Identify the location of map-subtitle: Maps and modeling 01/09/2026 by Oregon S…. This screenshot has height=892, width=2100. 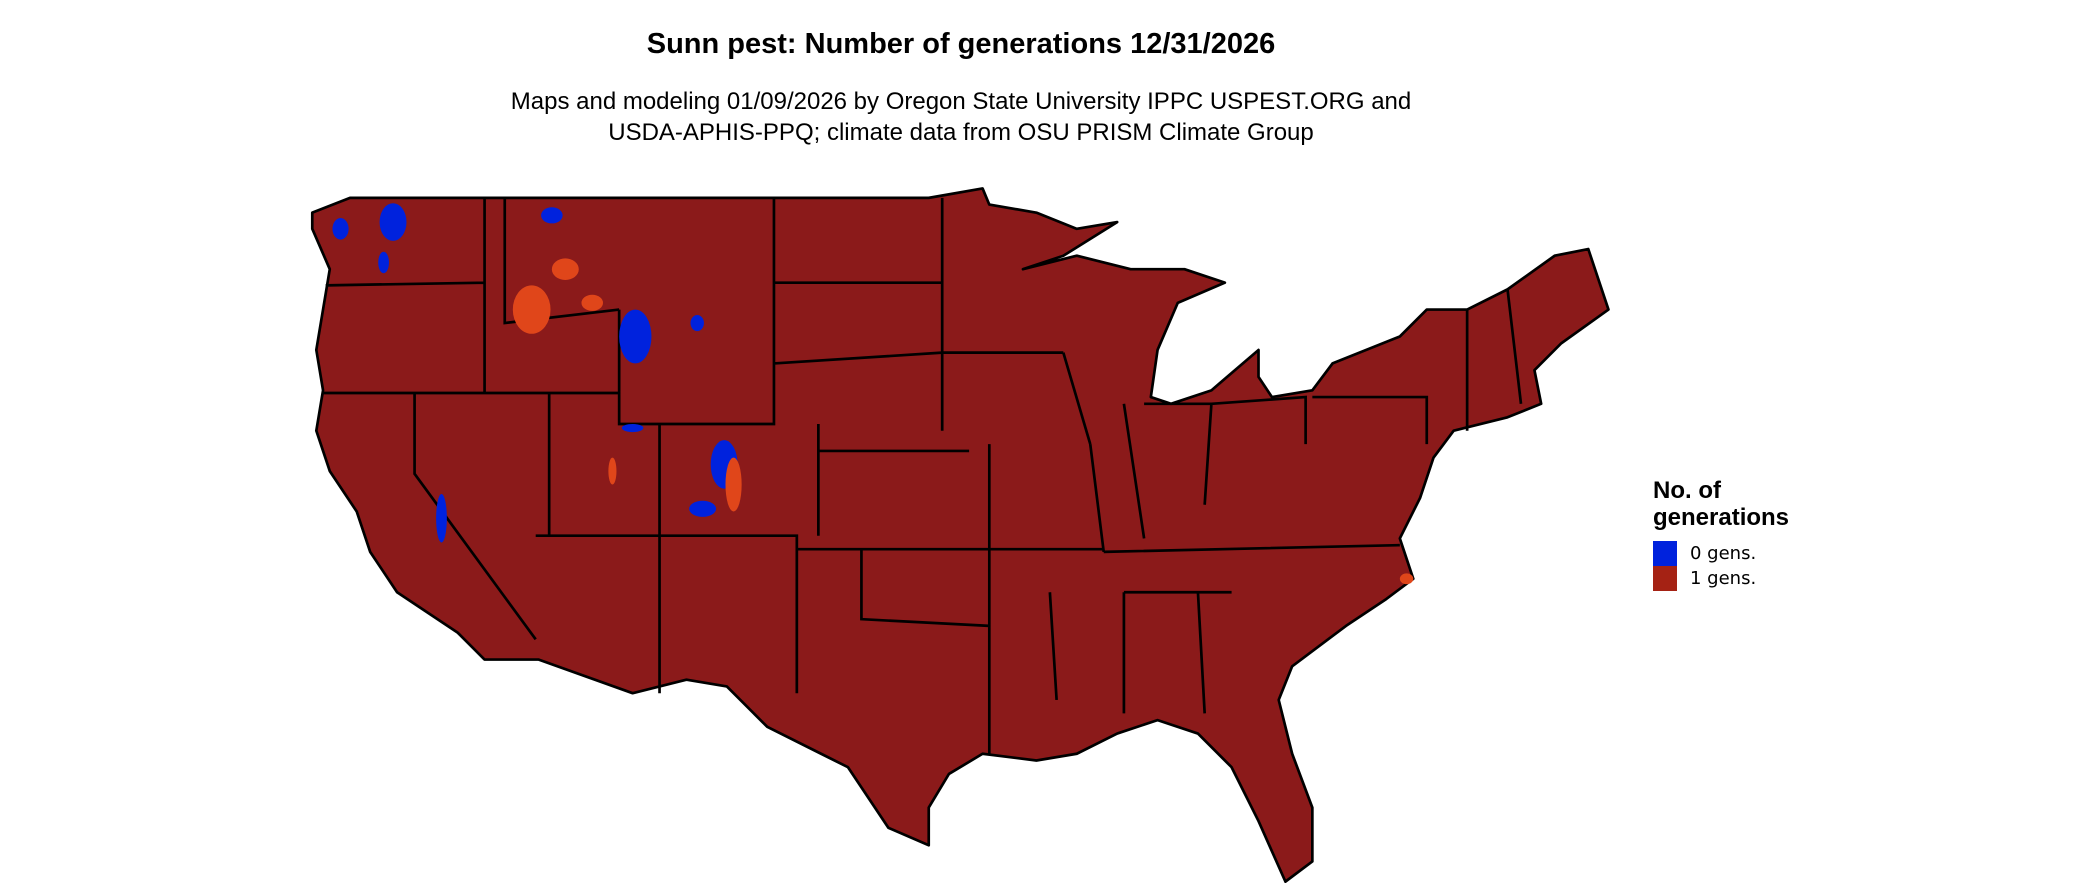
(961, 117).